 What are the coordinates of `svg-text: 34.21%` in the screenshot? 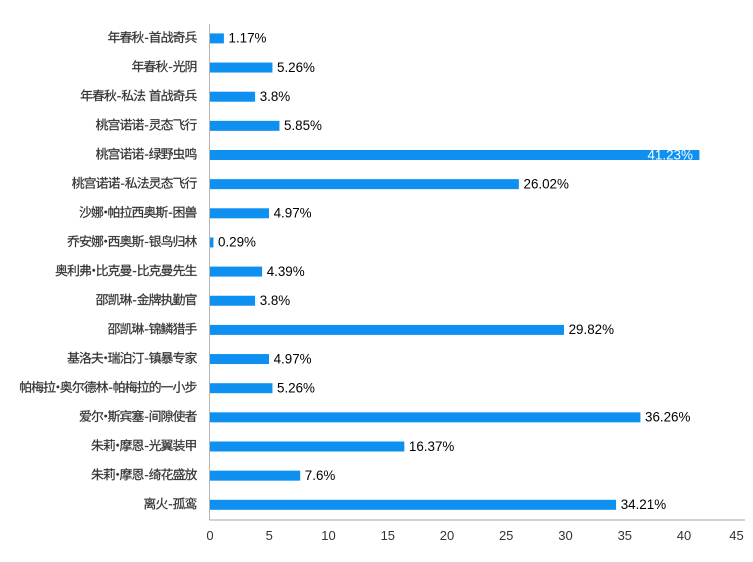 It's located at (644, 504).